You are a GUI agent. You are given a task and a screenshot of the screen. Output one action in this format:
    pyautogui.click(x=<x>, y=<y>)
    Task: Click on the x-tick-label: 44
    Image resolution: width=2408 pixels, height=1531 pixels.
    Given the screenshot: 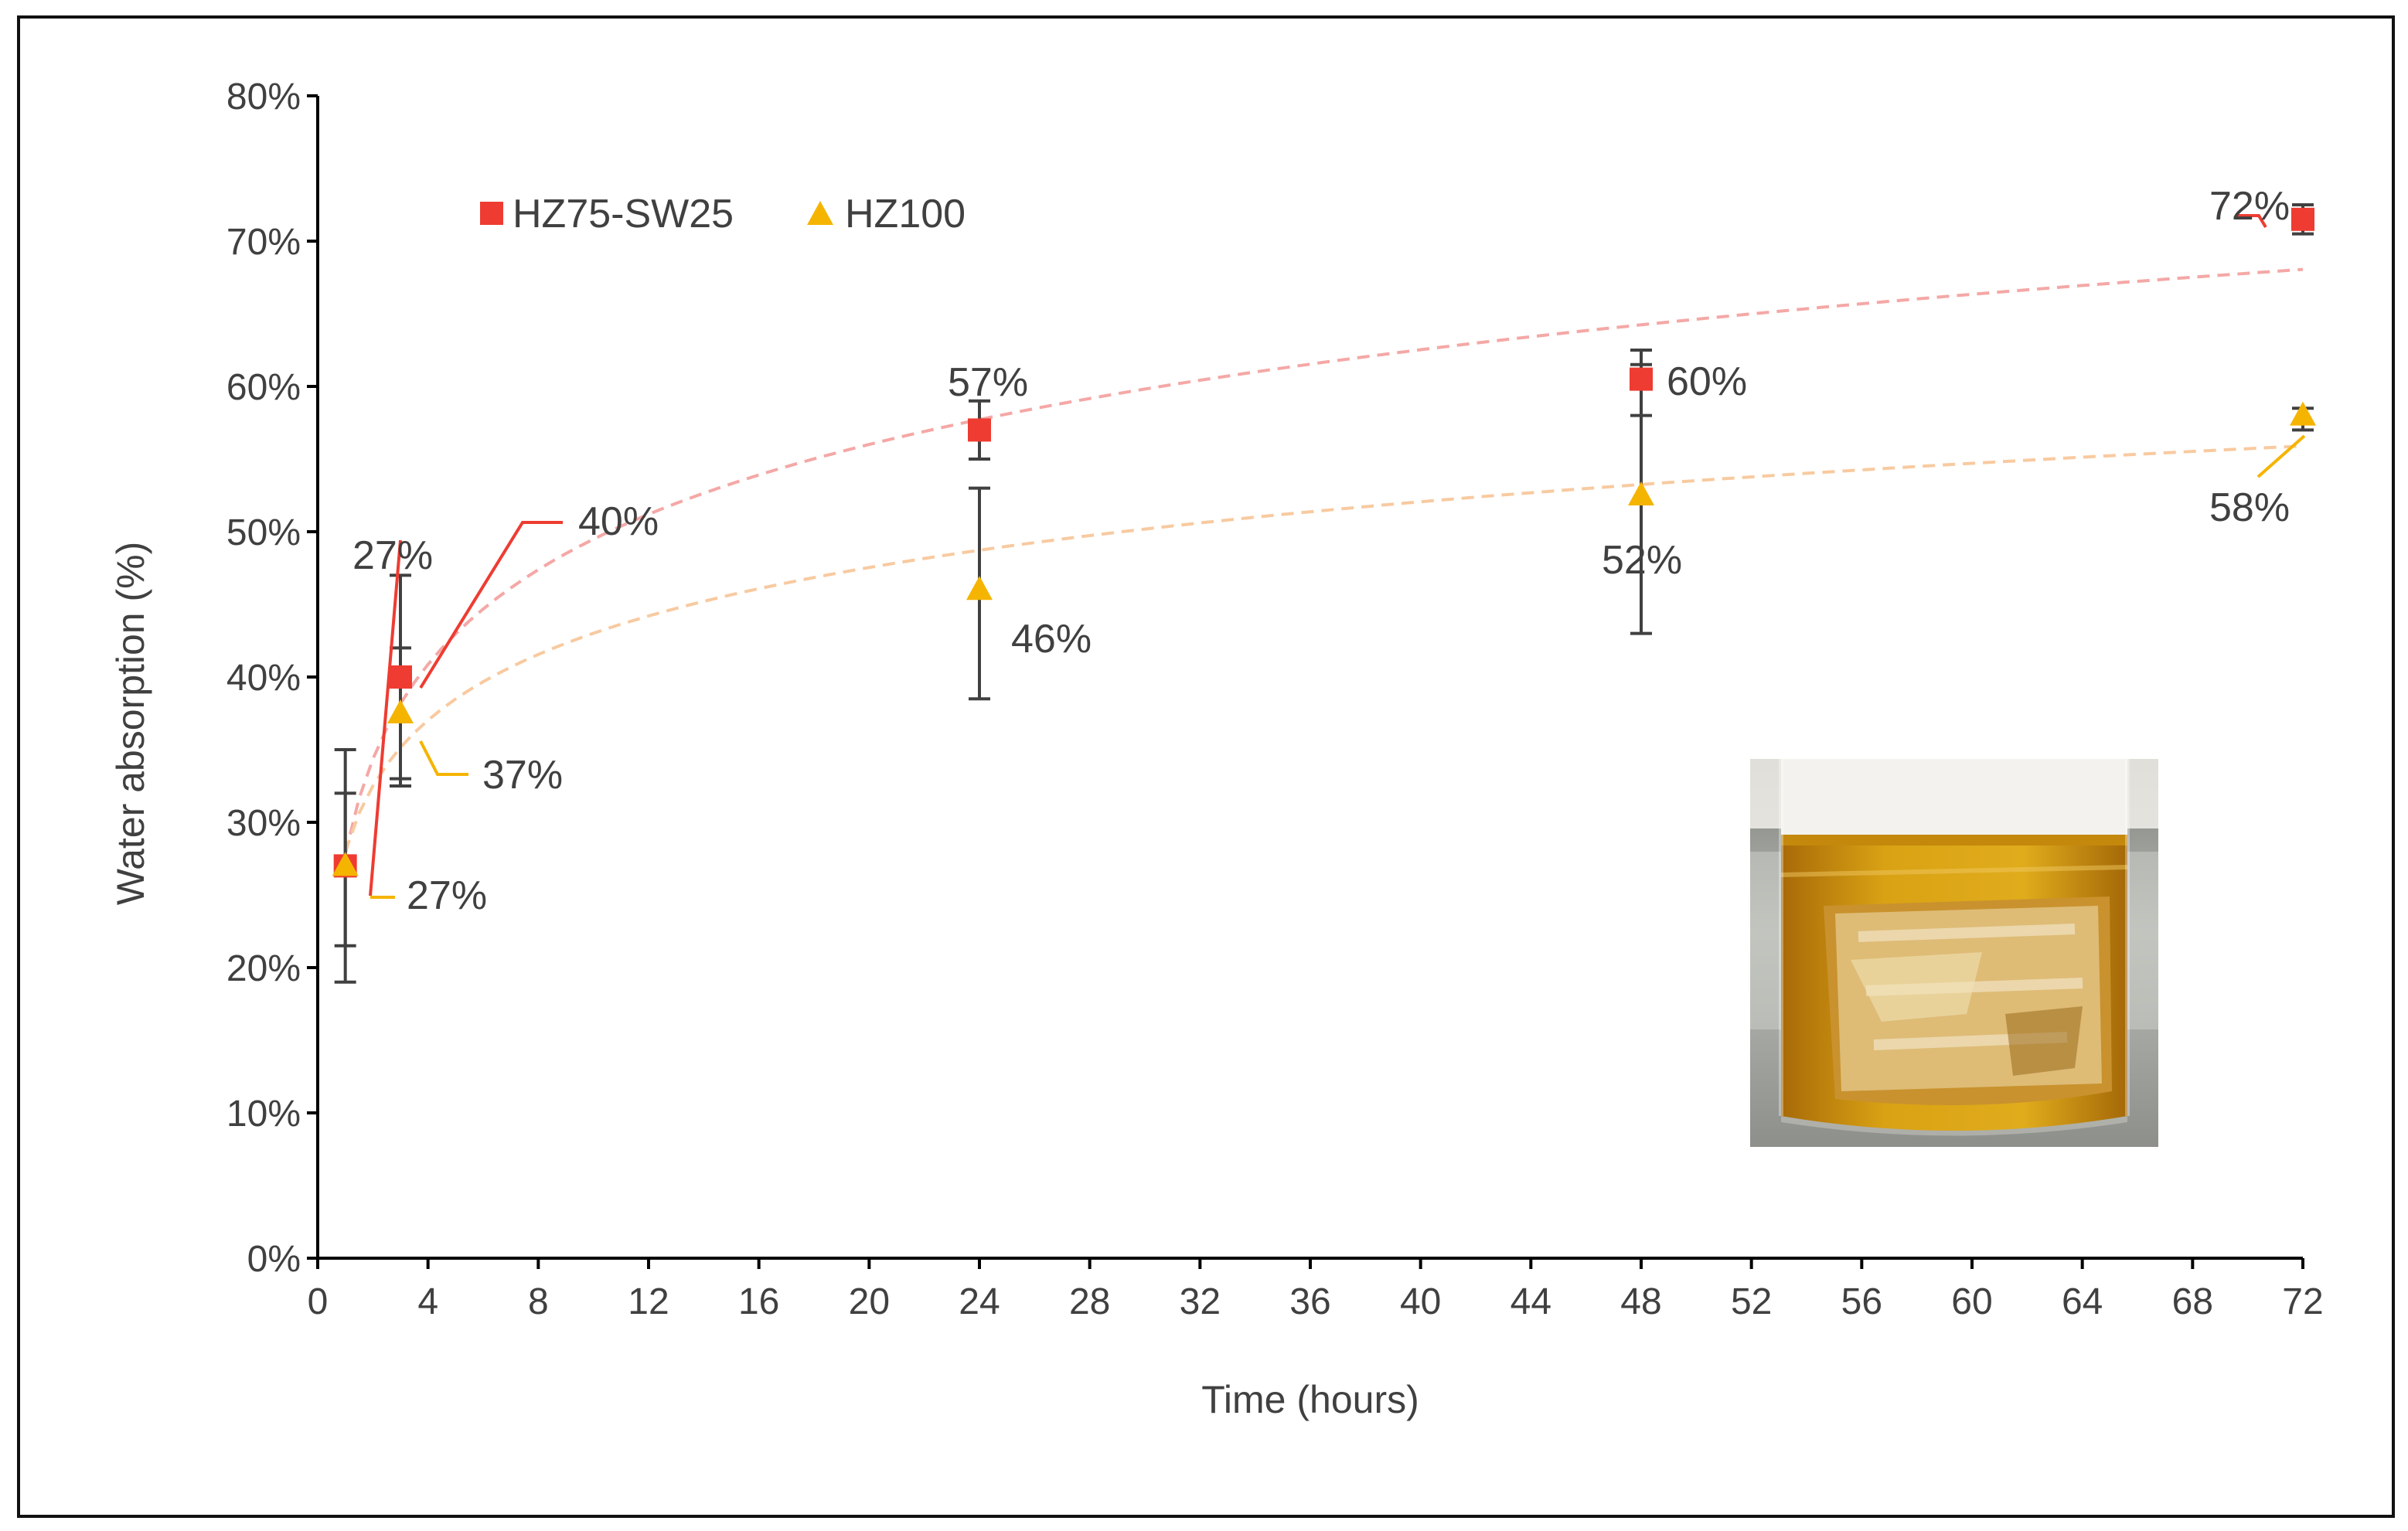 What is the action you would take?
    pyautogui.click(x=1531, y=1301)
    